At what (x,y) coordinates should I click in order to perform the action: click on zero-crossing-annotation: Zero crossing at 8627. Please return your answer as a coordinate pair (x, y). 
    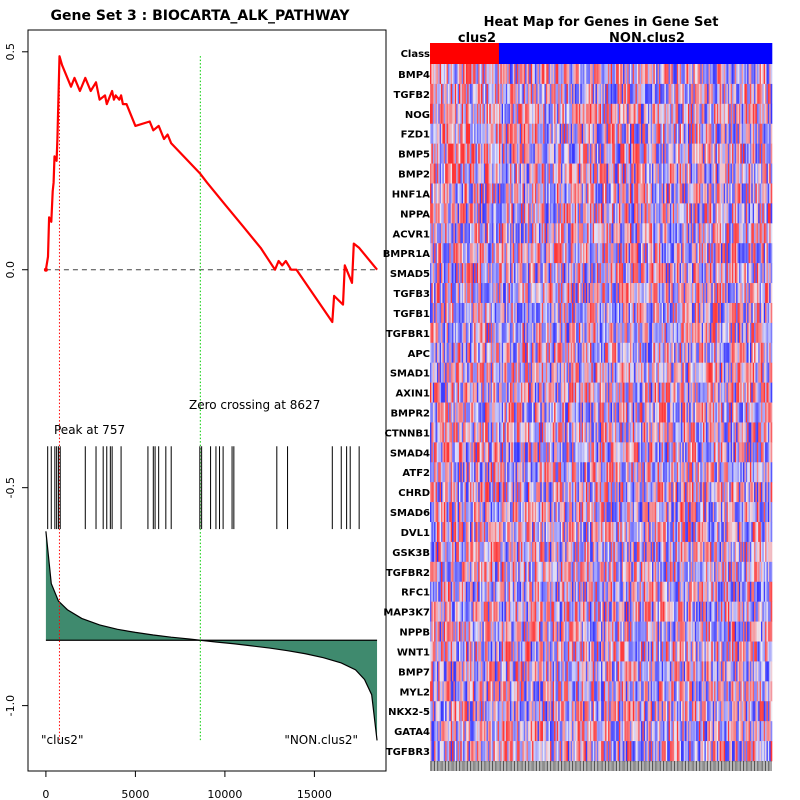
    Looking at the image, I should click on (254, 405).